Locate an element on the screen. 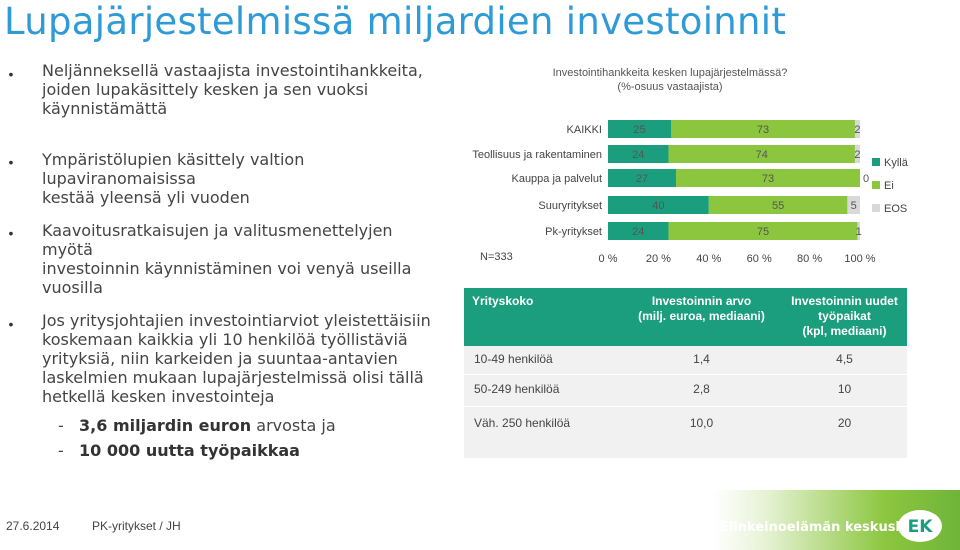  header-line: Yrityskoko is located at coordinates (503, 301).